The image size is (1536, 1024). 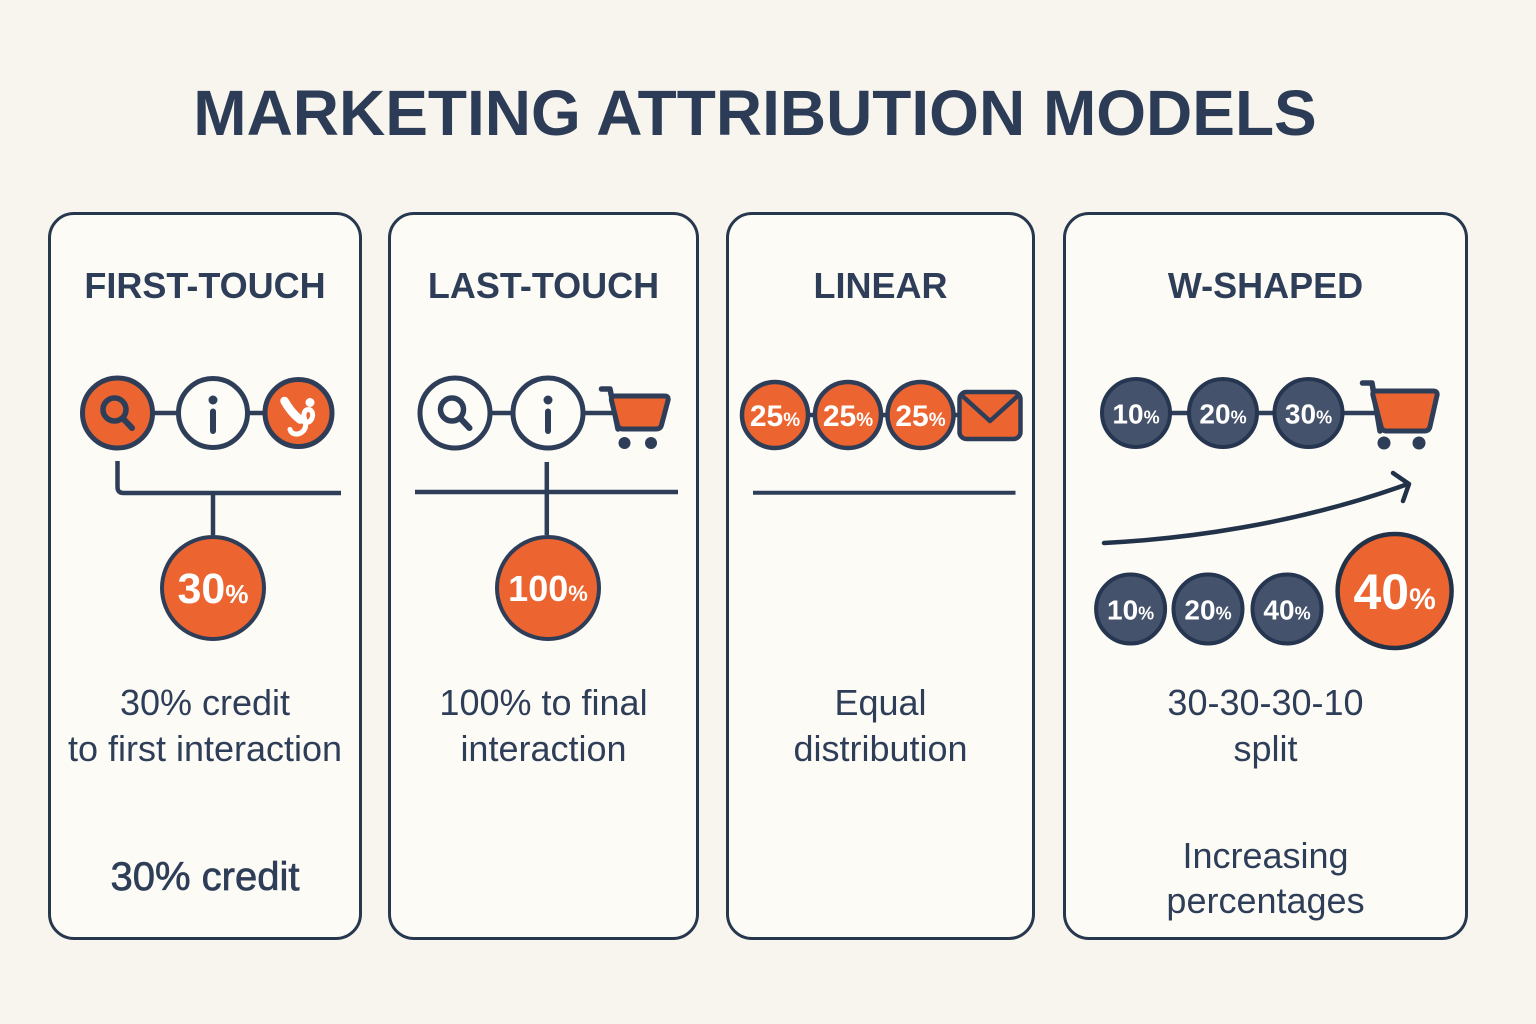 What do you see at coordinates (1265, 900) in the screenshot?
I see `caption-line: percentages` at bounding box center [1265, 900].